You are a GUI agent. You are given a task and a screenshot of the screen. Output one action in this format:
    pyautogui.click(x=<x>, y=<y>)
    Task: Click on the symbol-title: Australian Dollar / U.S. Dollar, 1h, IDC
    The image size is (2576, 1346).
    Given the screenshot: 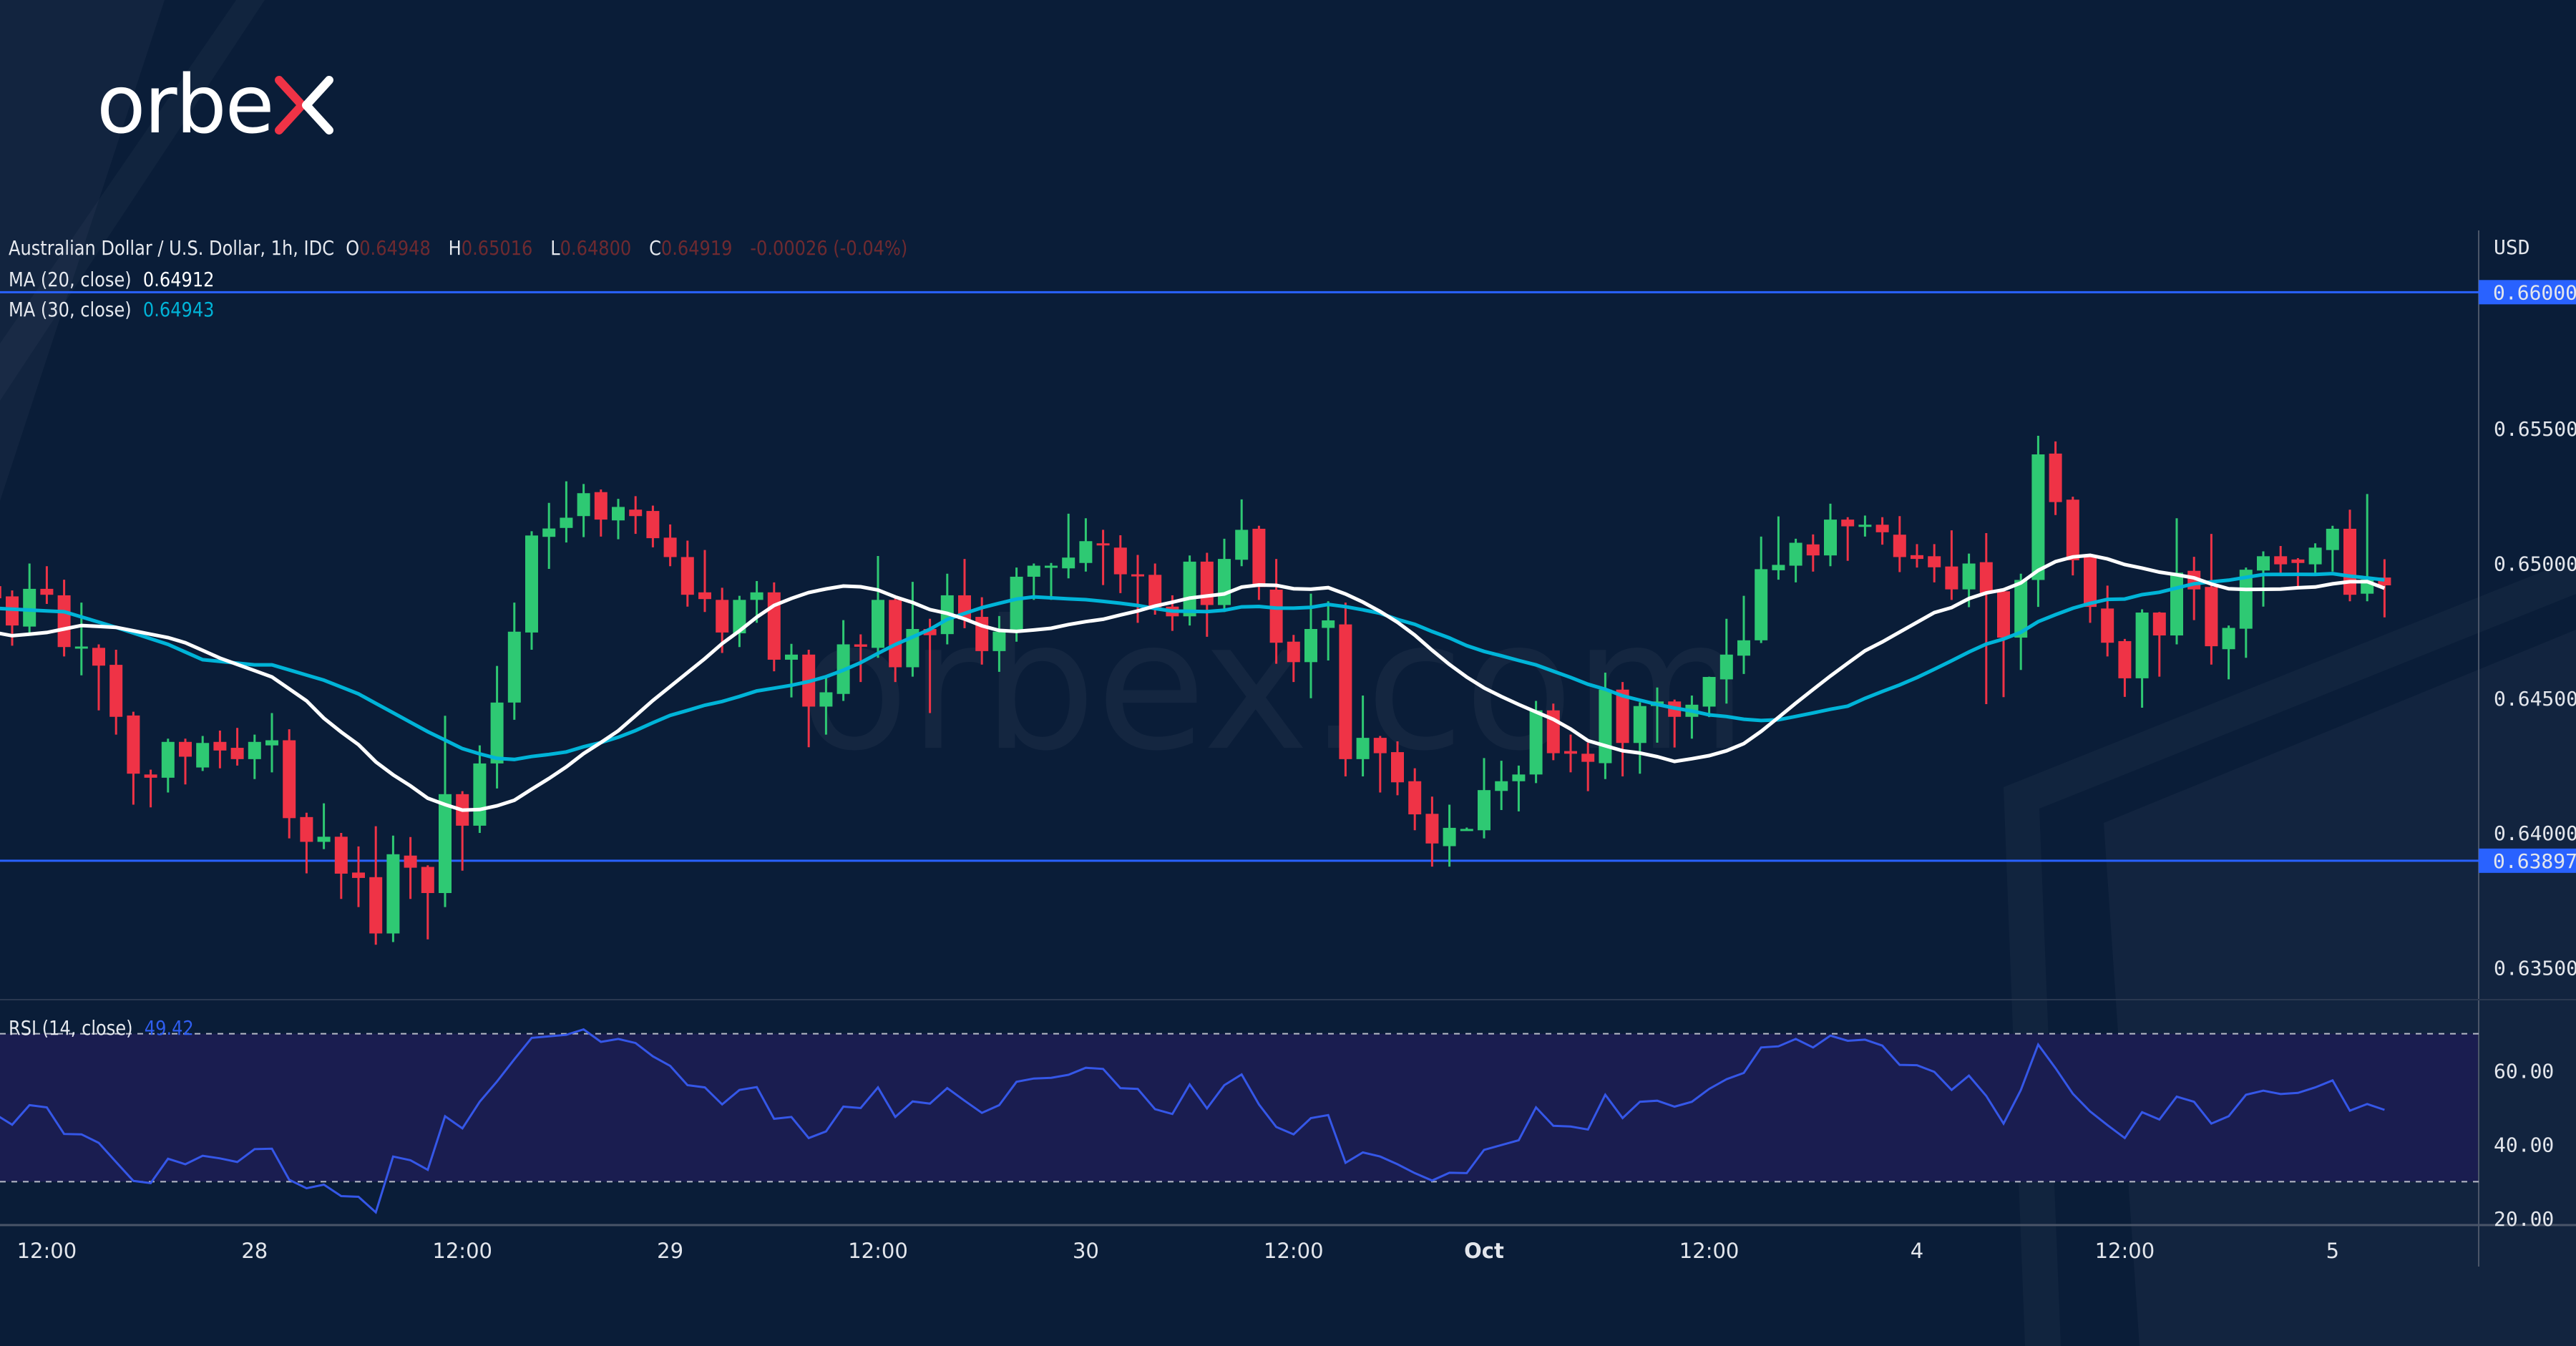 What is the action you would take?
    pyautogui.click(x=172, y=248)
    